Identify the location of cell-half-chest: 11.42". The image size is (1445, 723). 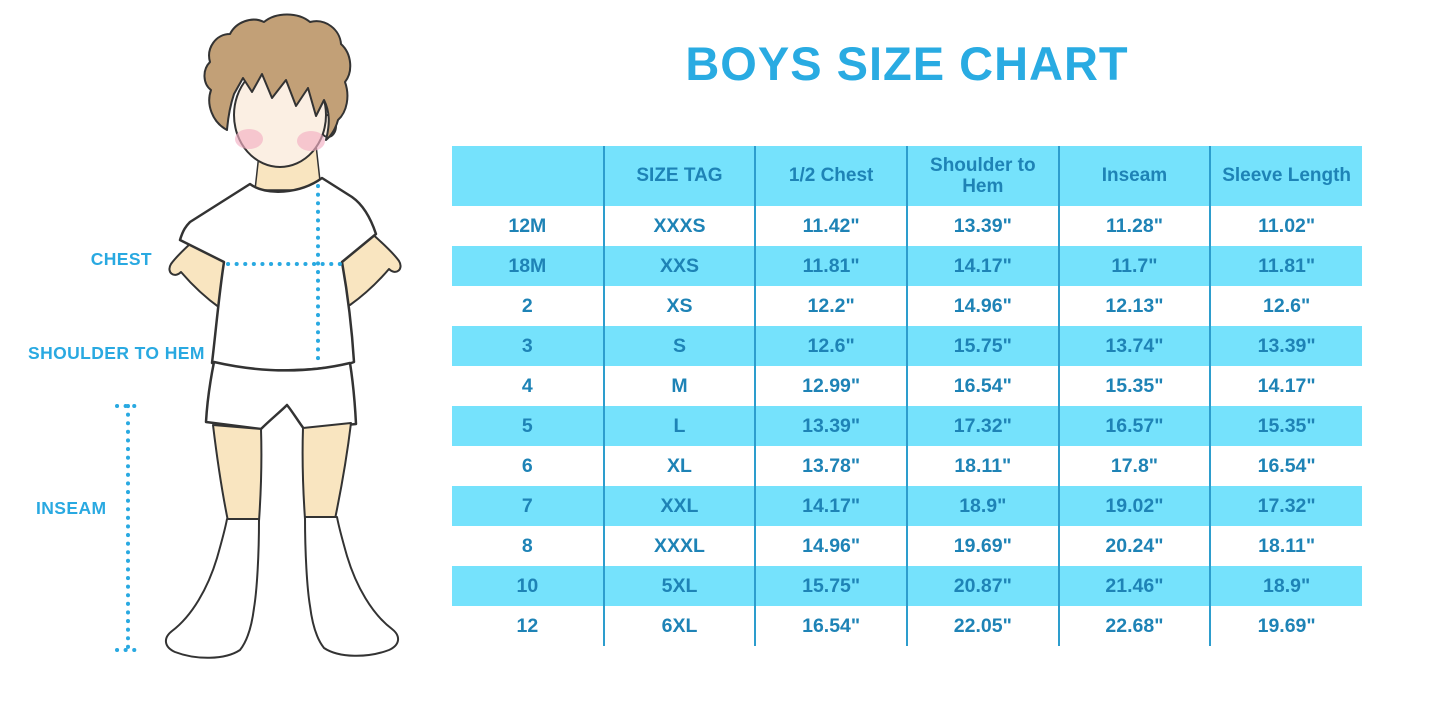
(830, 226).